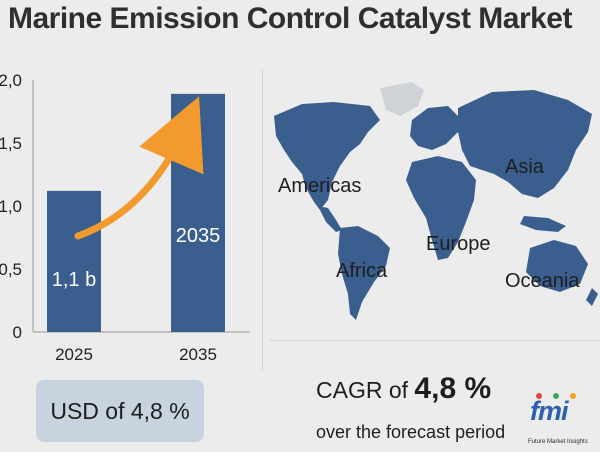 This screenshot has width=600, height=452. I want to click on usd-value-box: USD of 4,8 %, so click(120, 411).